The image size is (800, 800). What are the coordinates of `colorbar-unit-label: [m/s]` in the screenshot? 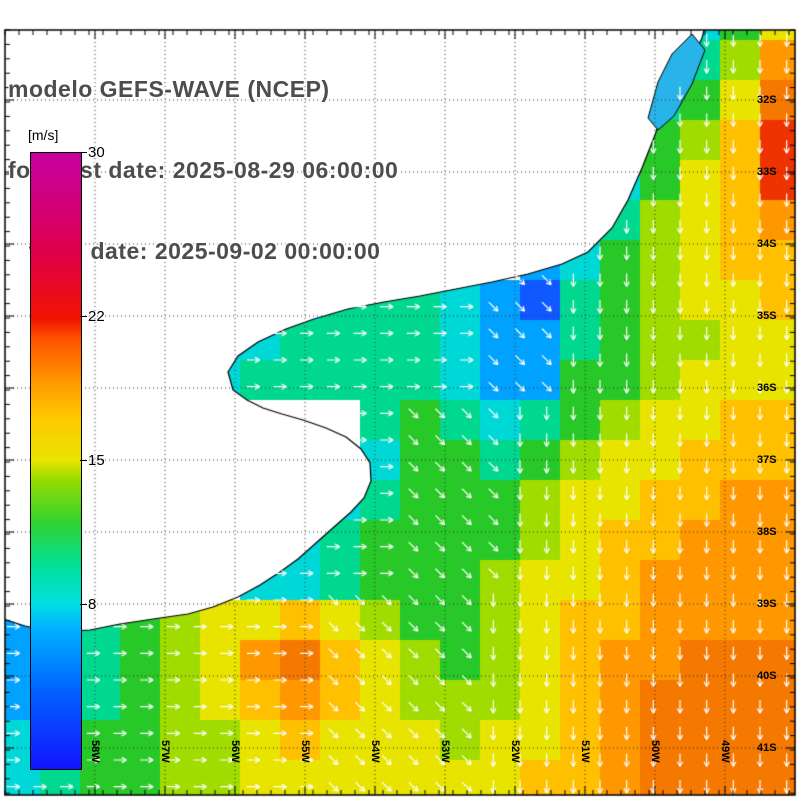 It's located at (43, 135).